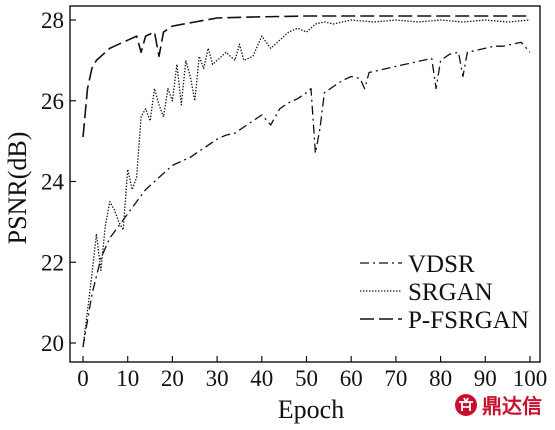 This screenshot has height=430, width=555. I want to click on y-axis-title: PSNR(dB), so click(17, 188).